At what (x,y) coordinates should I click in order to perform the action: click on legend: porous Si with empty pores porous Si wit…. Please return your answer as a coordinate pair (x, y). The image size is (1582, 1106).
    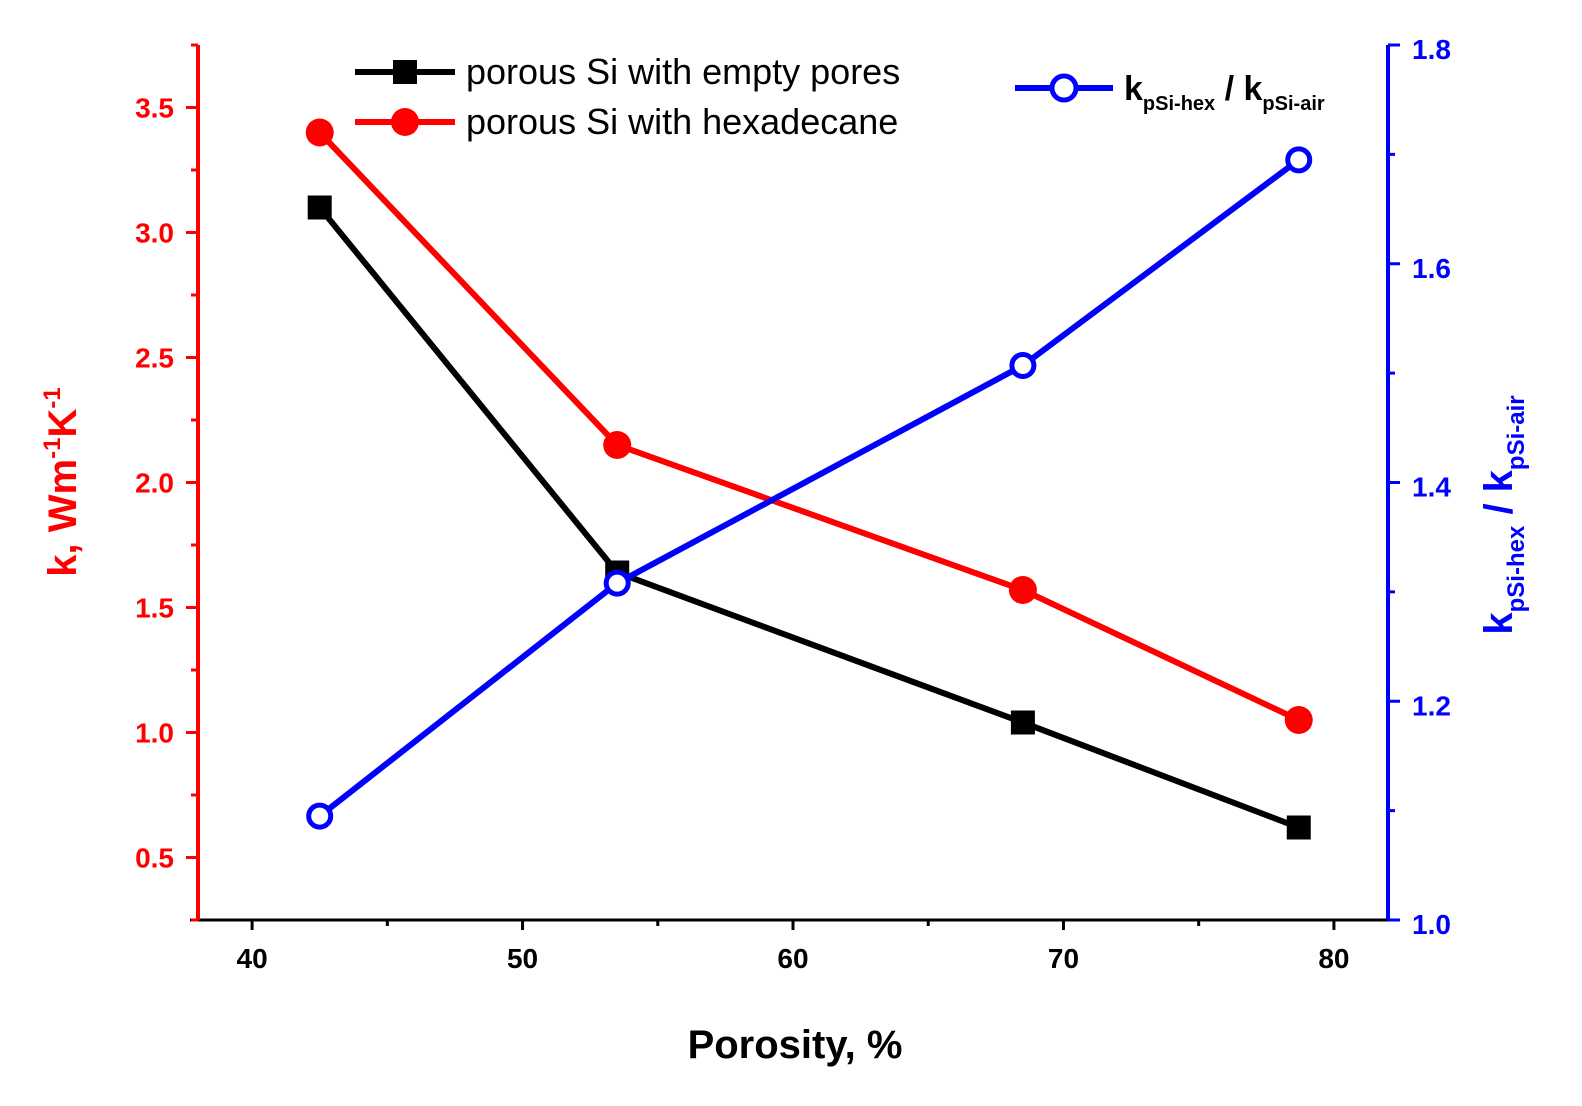
    Looking at the image, I should click on (840, 96).